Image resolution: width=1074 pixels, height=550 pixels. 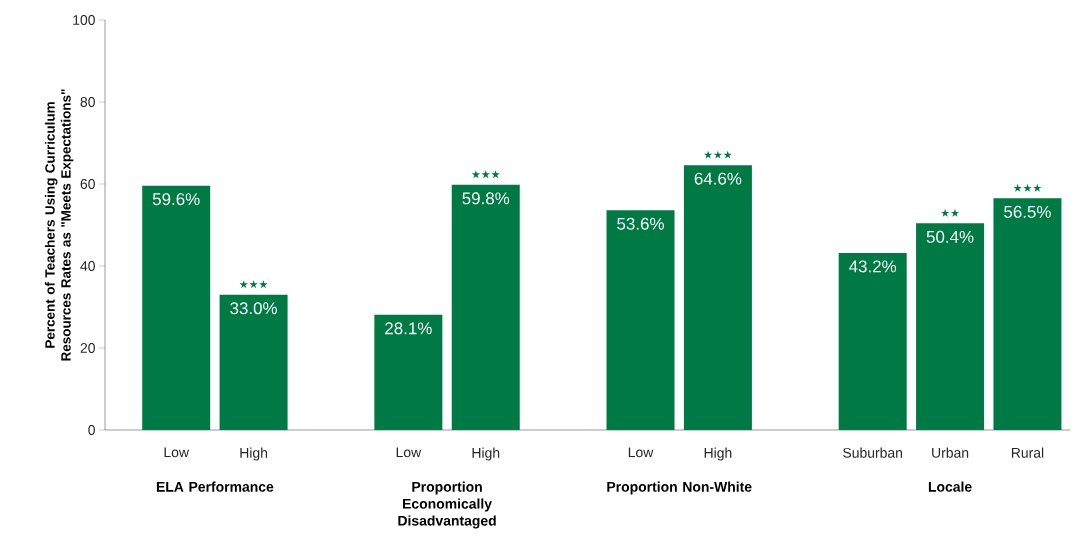 What do you see at coordinates (253, 308) in the screenshot?
I see `data-label: 33.0%` at bounding box center [253, 308].